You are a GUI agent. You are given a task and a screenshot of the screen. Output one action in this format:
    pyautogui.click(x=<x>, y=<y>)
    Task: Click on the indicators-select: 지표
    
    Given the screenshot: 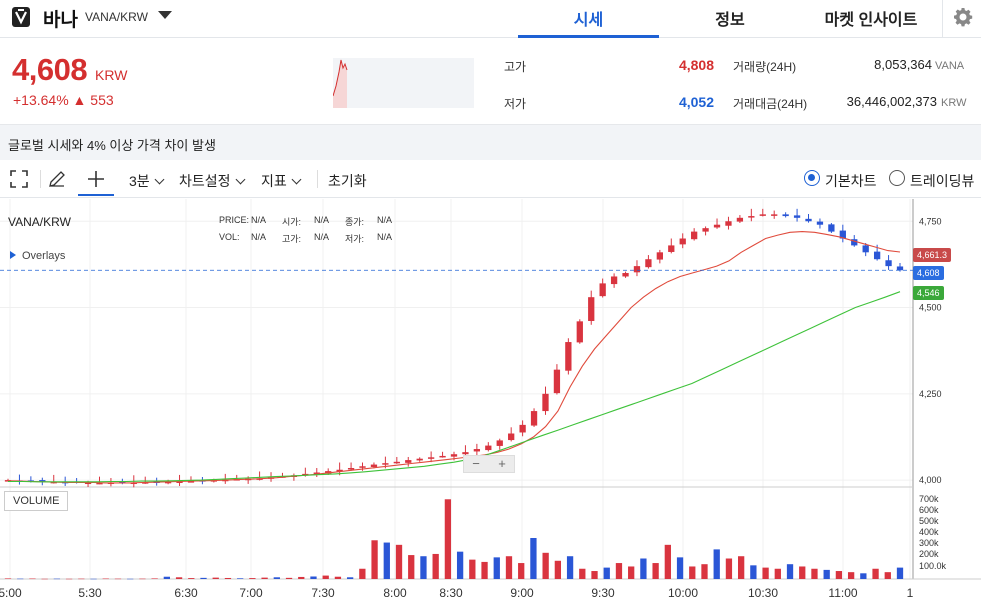 What is the action you would take?
    pyautogui.click(x=281, y=181)
    